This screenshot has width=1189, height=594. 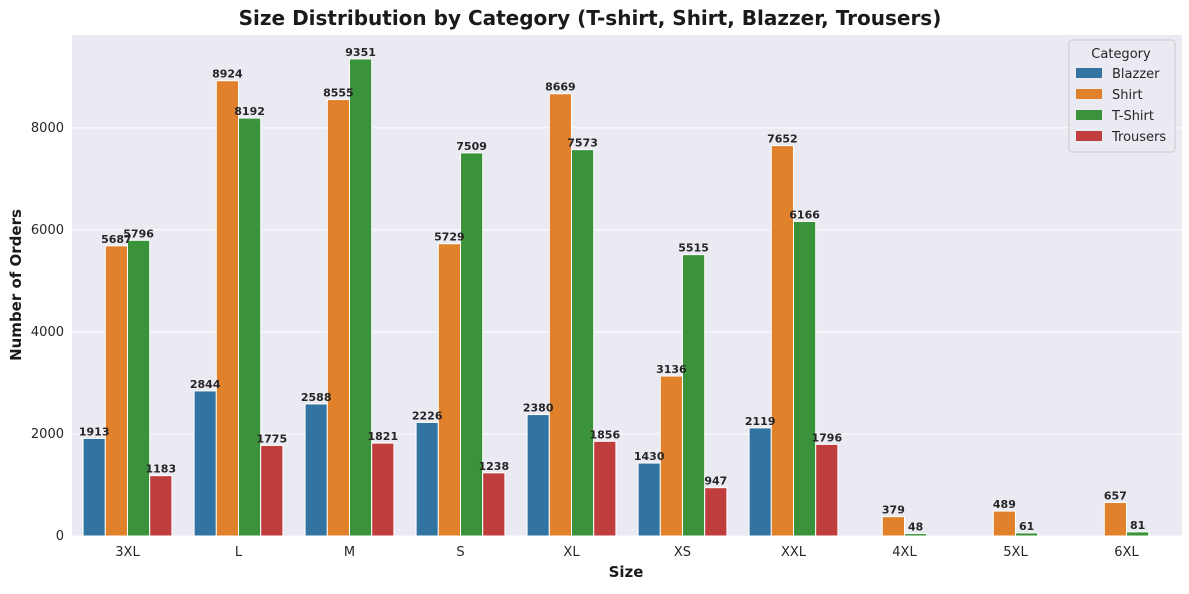 I want to click on legend-label: Shirt, so click(x=1127, y=95).